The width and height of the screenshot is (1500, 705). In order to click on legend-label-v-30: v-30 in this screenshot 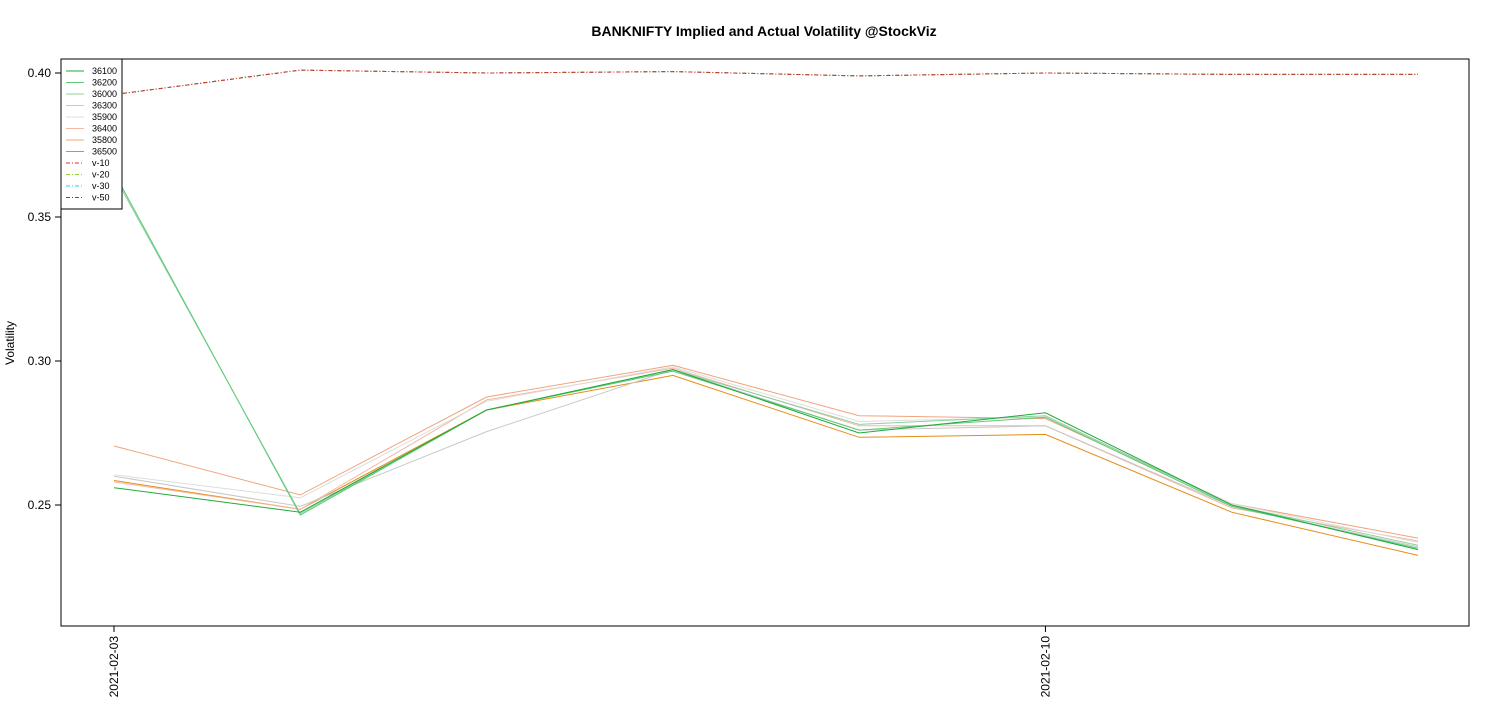, I will do `click(101, 186)`.